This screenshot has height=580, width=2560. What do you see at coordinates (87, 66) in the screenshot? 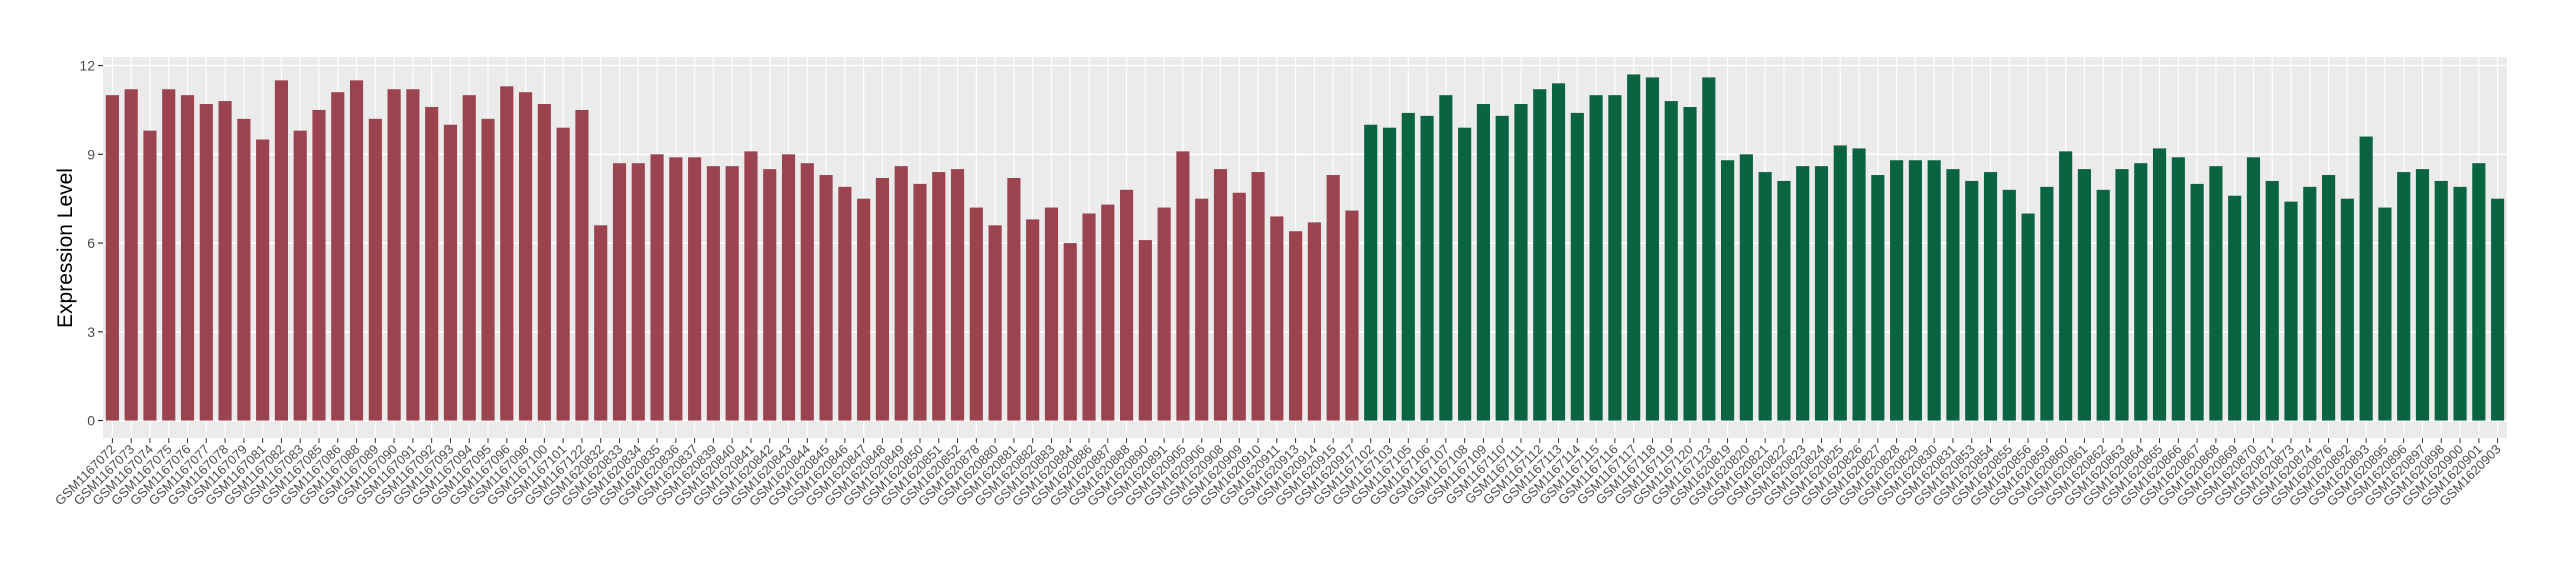
I see `y-tick-label: 12` at bounding box center [87, 66].